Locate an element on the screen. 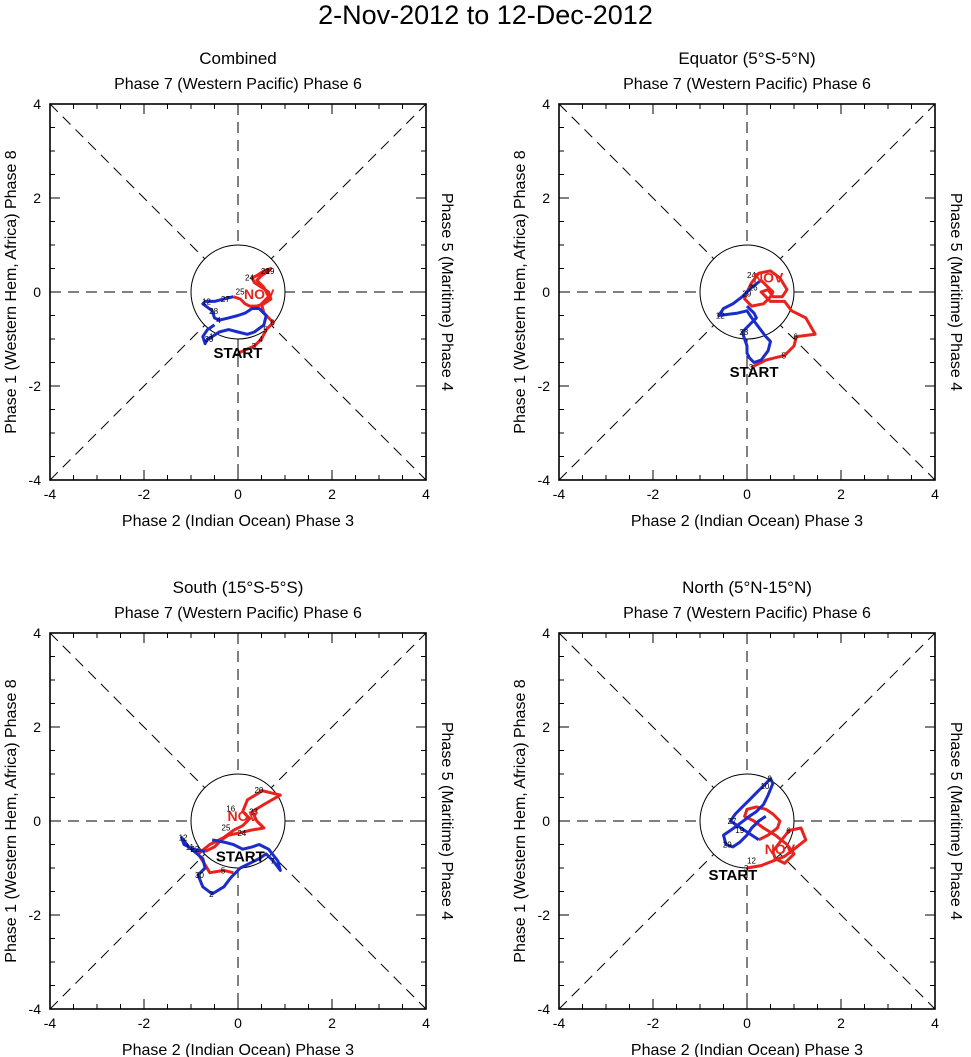  day-label: 11 is located at coordinates (190, 847).